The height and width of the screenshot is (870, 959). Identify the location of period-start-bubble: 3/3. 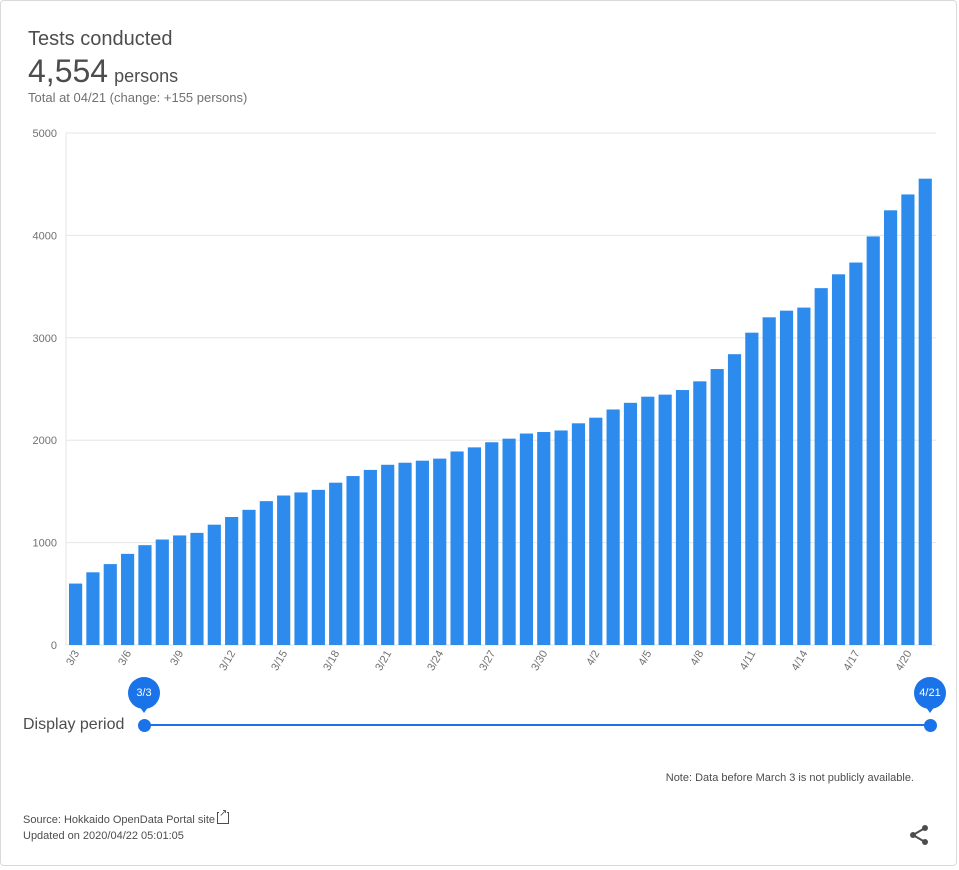
(144, 695).